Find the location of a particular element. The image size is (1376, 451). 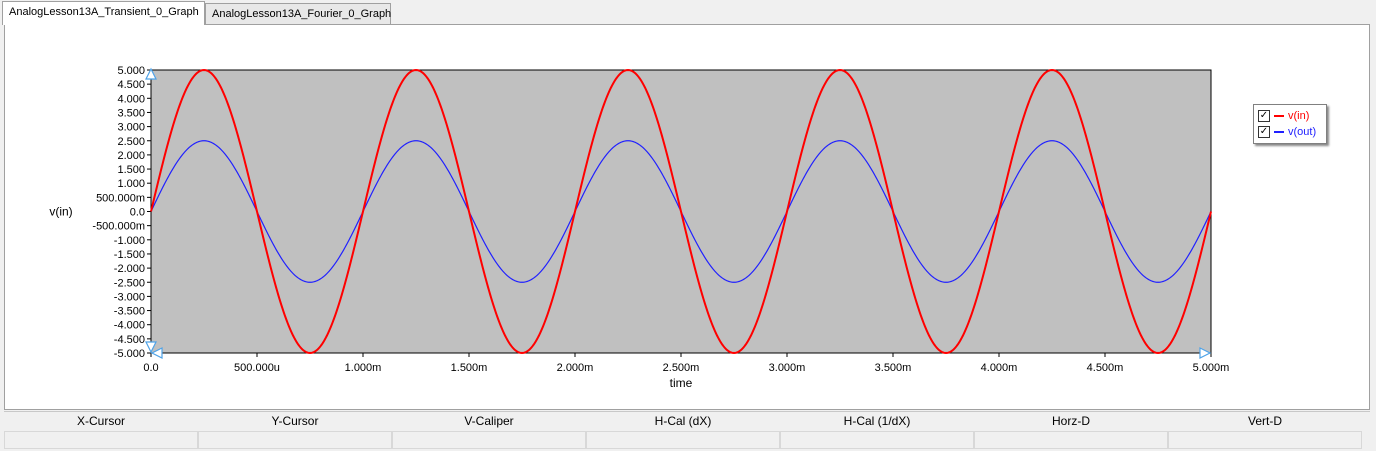

y-tick-label: -2.500 is located at coordinates (129, 283).